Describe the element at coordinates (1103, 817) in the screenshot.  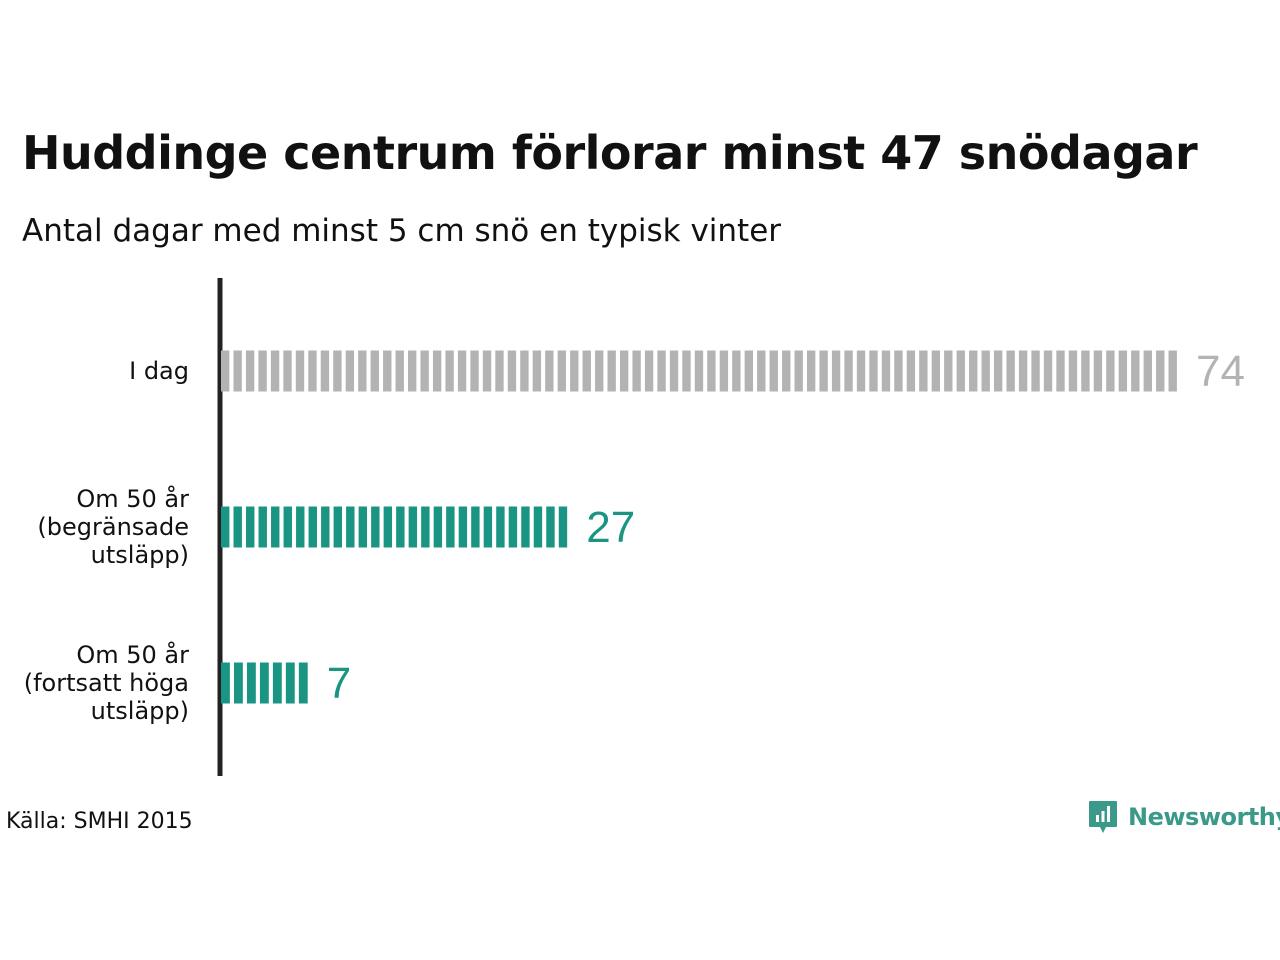
I see `newsworthy-logo-icon` at that location.